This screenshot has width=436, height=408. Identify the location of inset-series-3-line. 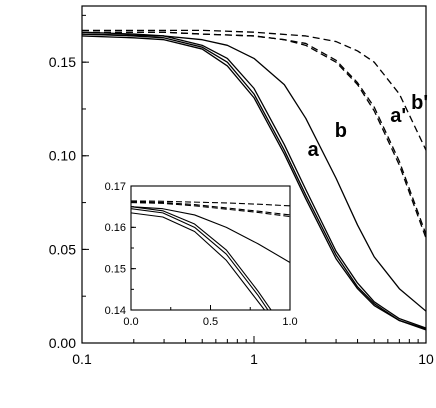
(201, 258).